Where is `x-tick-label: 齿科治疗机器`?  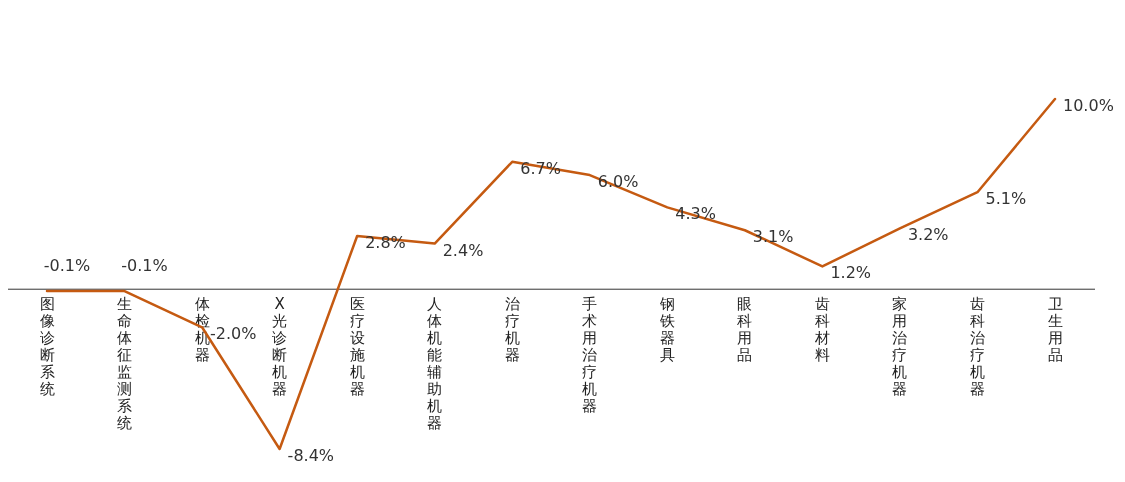 x-tick-label: 齿科治疗机器 is located at coordinates (977, 347).